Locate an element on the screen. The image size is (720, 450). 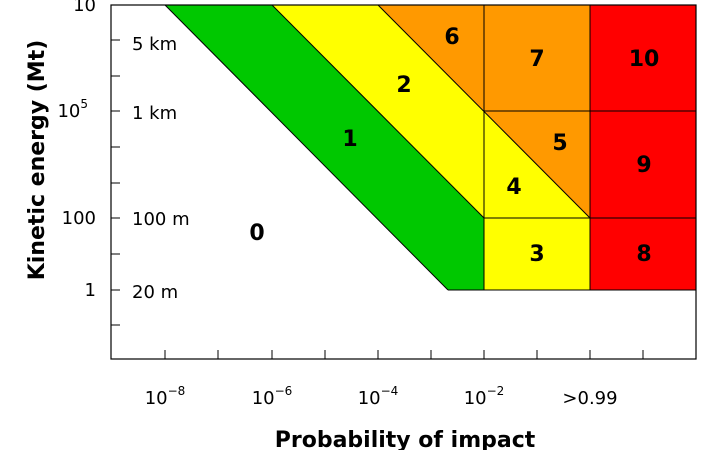
x-axis-title: Probability of impact is located at coordinates (405, 439).